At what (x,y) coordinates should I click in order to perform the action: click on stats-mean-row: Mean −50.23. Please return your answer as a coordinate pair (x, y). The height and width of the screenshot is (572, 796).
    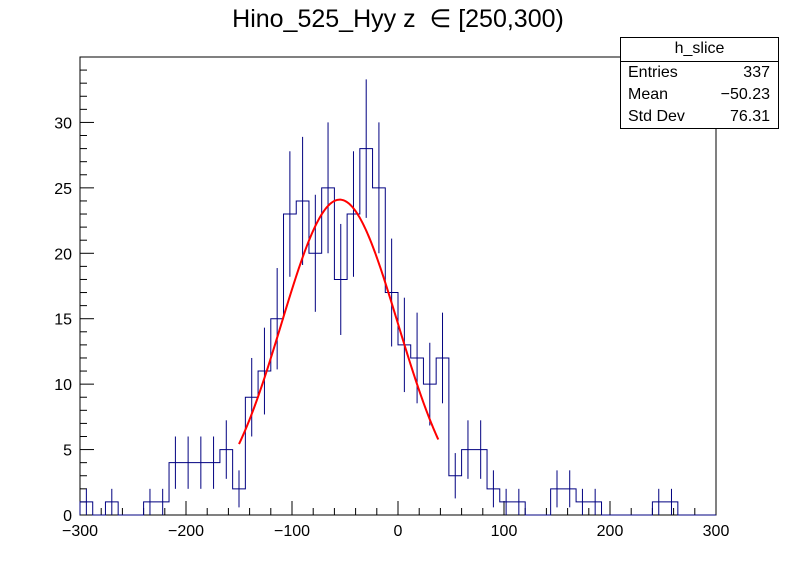
    Looking at the image, I should click on (699, 95).